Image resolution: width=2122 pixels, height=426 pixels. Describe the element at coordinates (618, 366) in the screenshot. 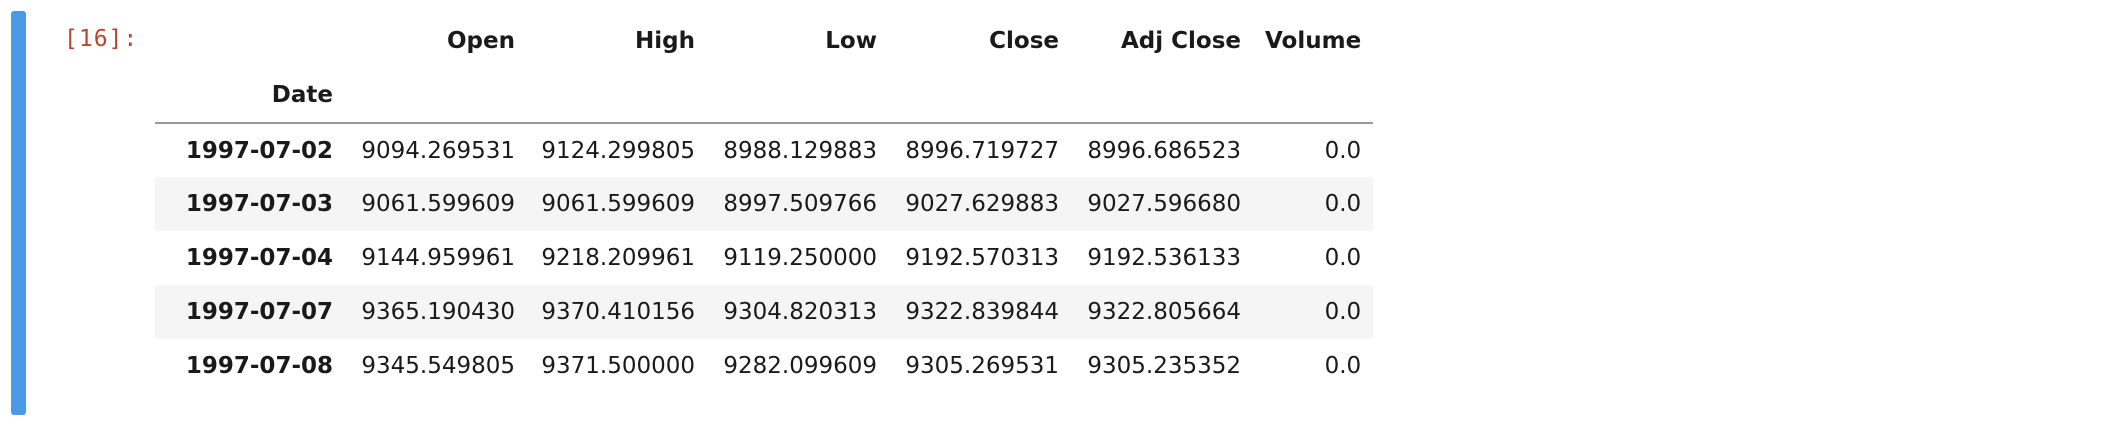

I see `cell-high: 9371.500000` at that location.